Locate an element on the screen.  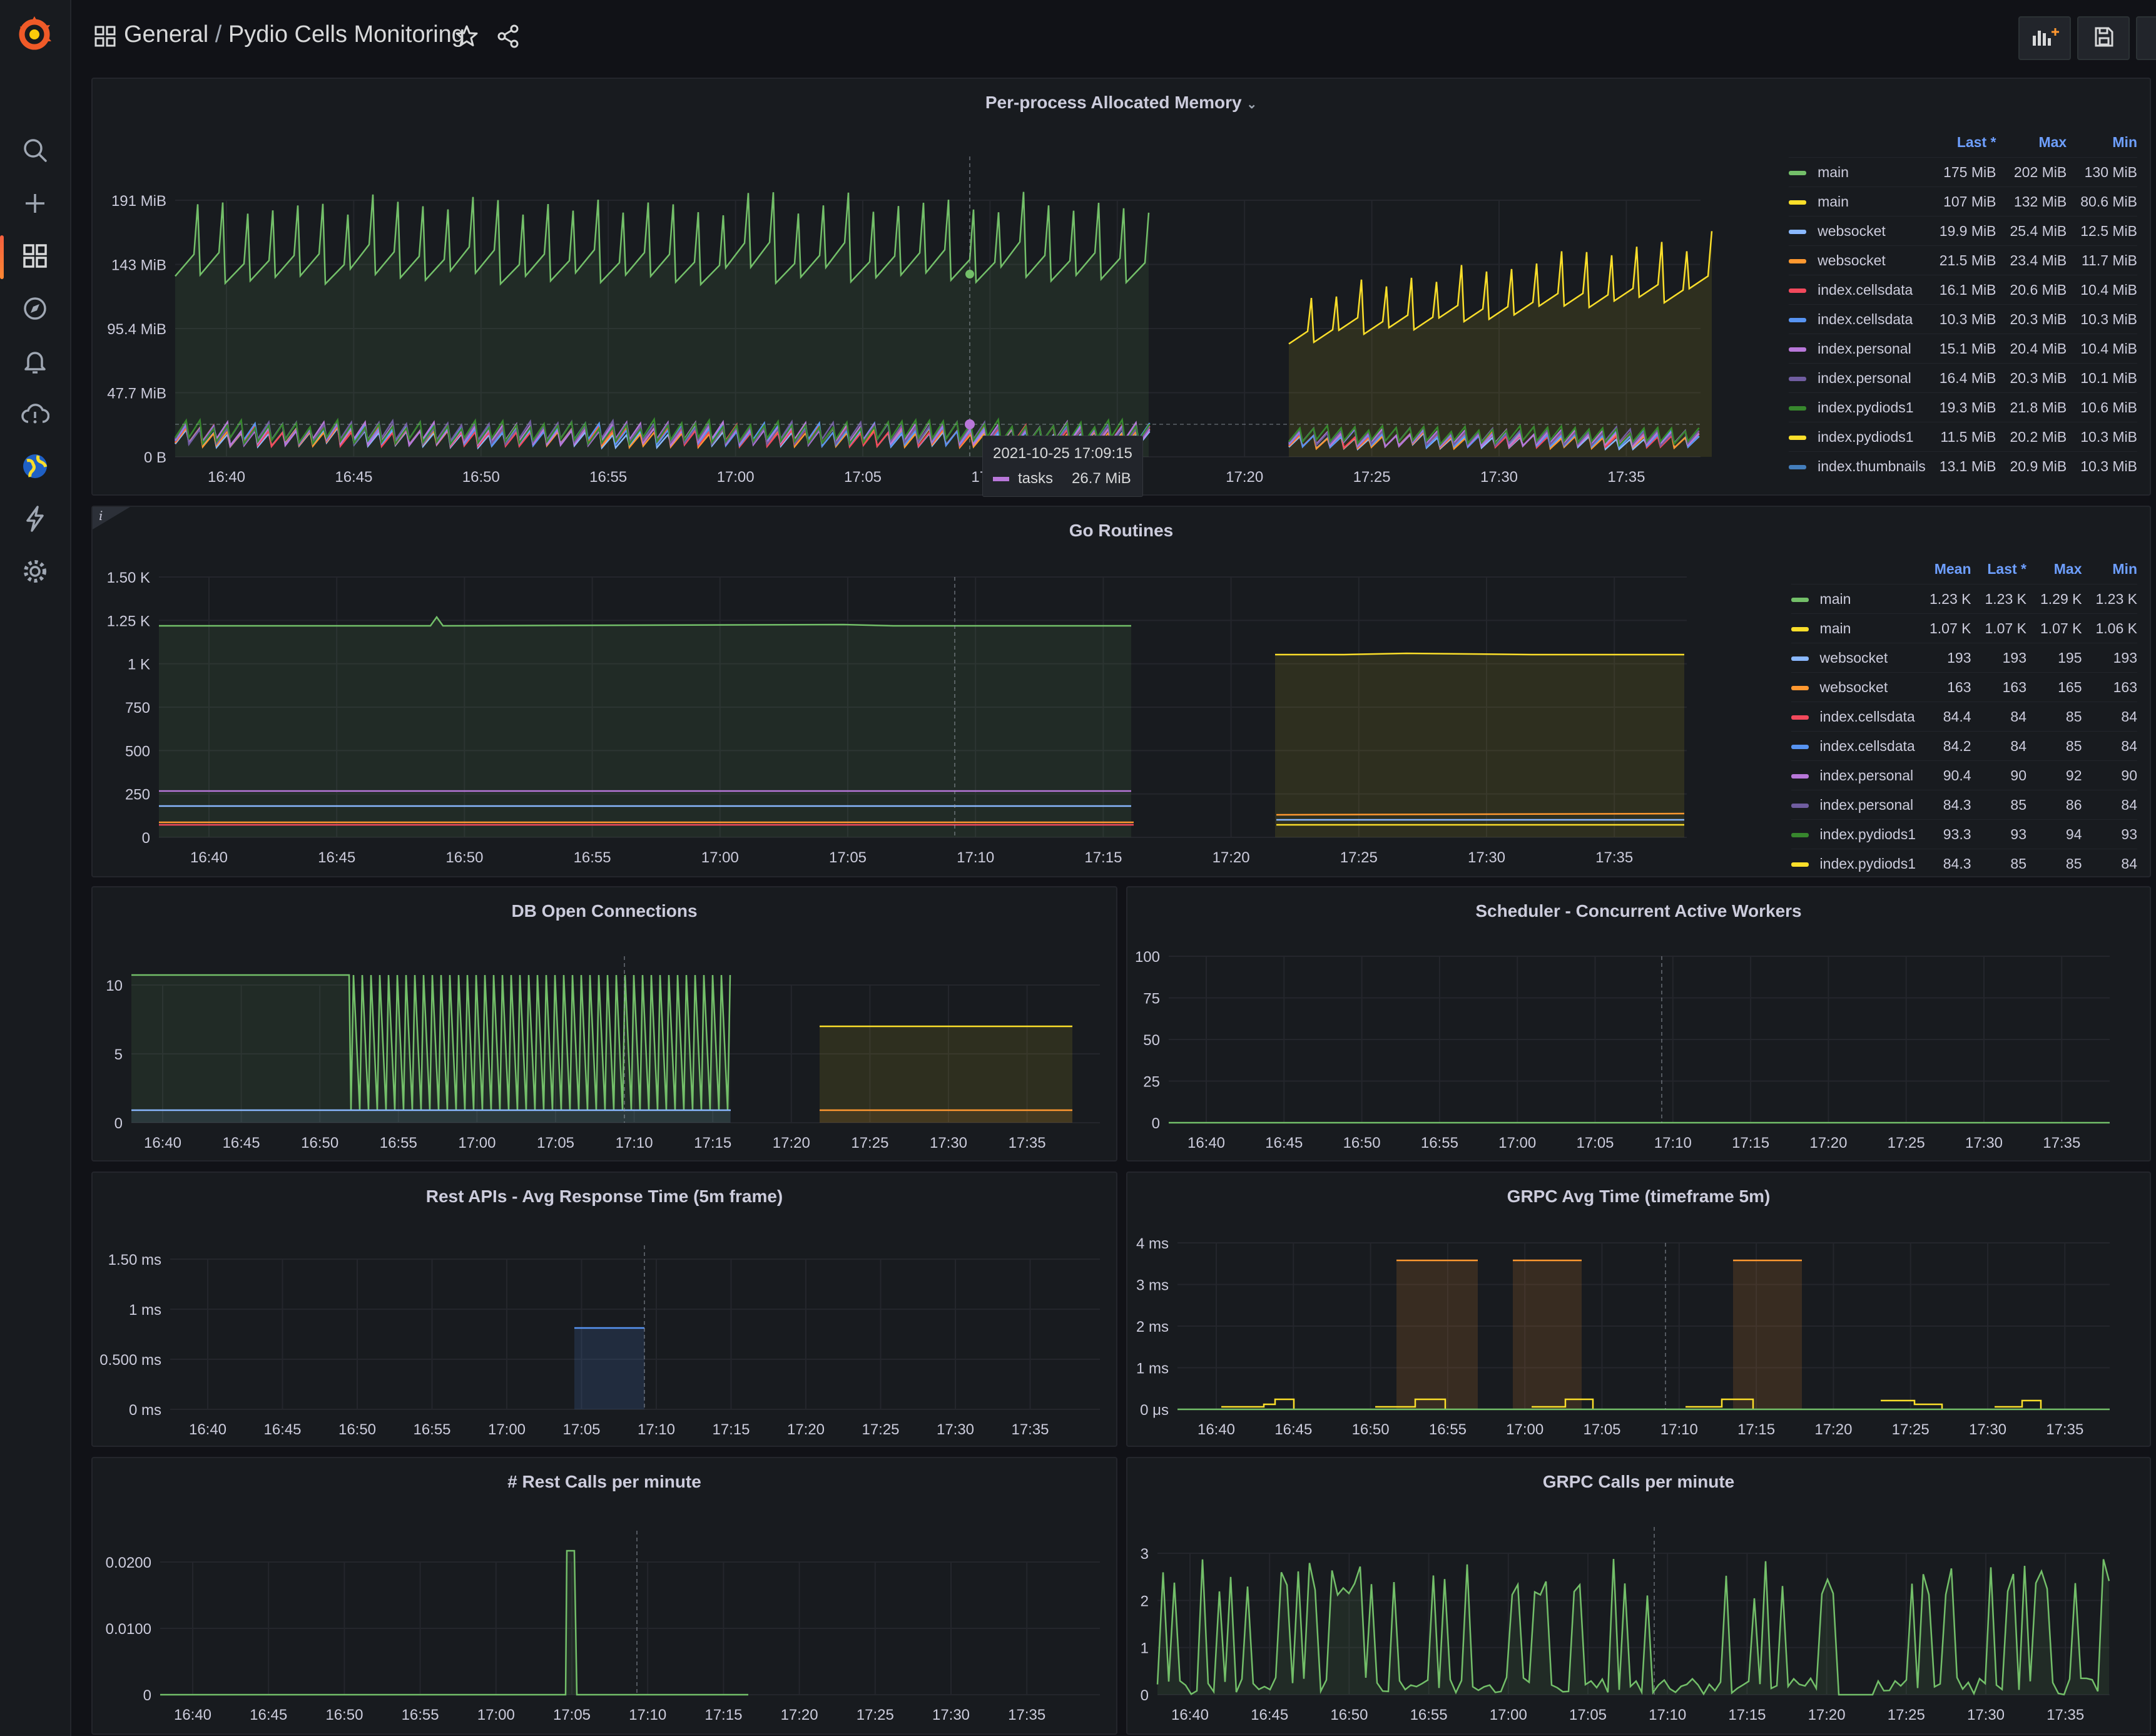
legend-value: 1.07 K is located at coordinates (2054, 628).